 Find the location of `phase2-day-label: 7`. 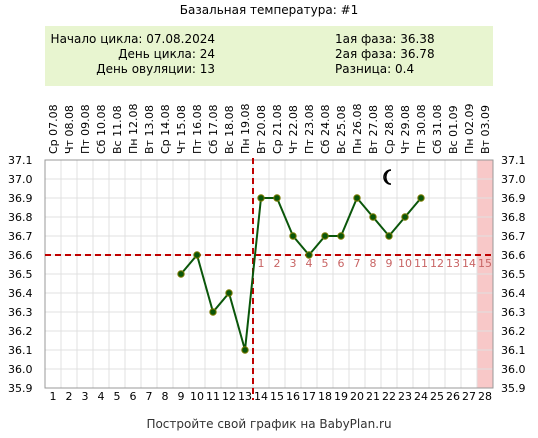

phase2-day-label: 7 is located at coordinates (357, 263).